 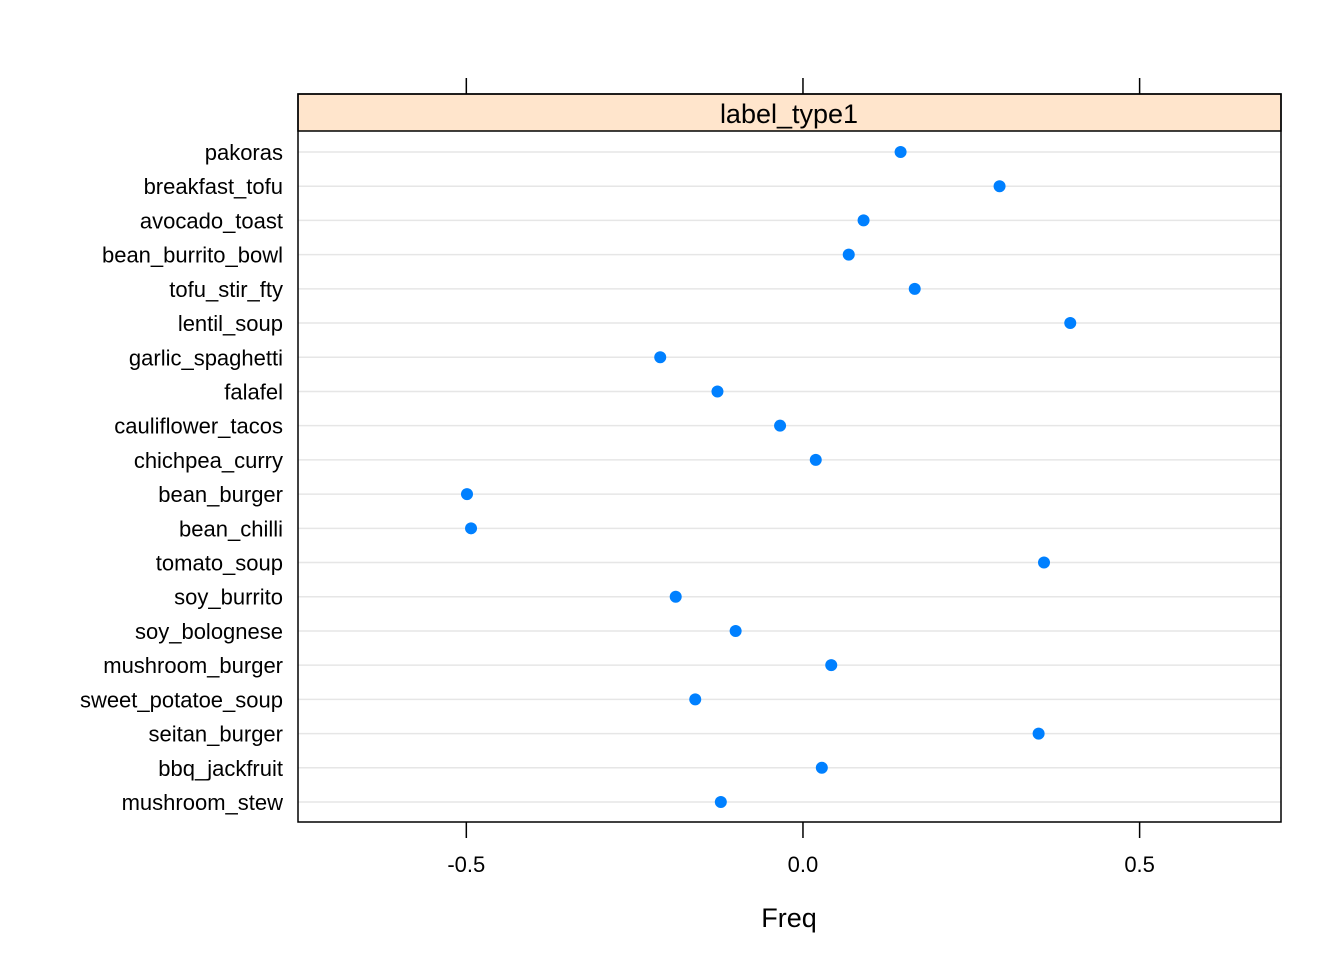 What do you see at coordinates (220, 494) in the screenshot?
I see `category-label: bean_burger` at bounding box center [220, 494].